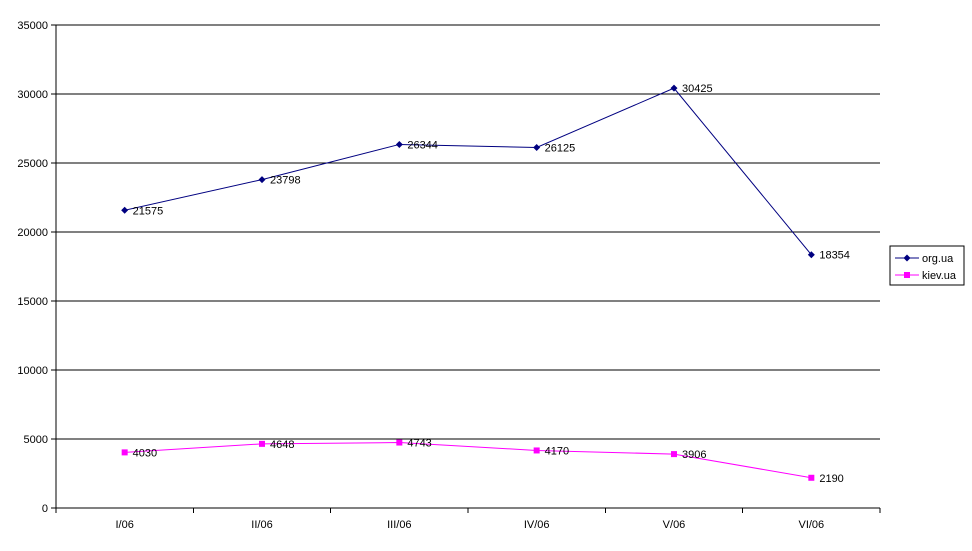 This screenshot has height=551, width=972. What do you see at coordinates (32, 26) in the screenshot?
I see `y-tick-label: 35000` at bounding box center [32, 26].